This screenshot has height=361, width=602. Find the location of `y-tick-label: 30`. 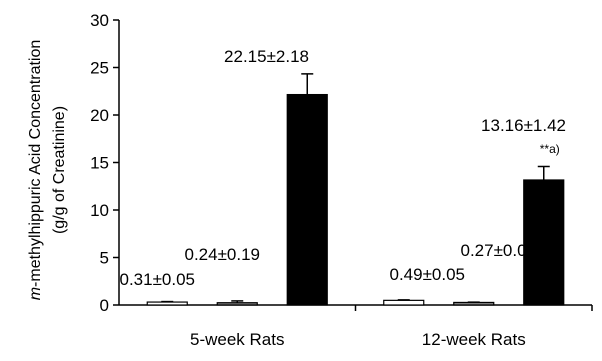

y-tick-label: 30 is located at coordinates (99, 20).